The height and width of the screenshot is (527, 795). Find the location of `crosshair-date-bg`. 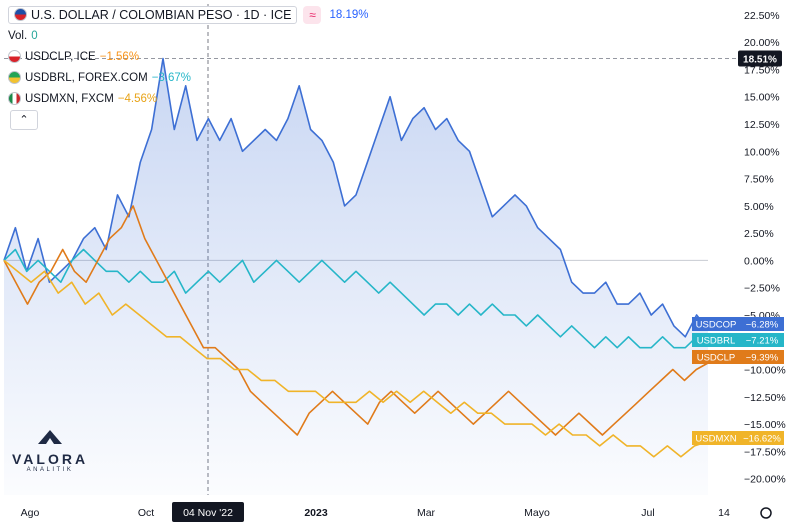

crosshair-date-bg is located at coordinates (208, 512).